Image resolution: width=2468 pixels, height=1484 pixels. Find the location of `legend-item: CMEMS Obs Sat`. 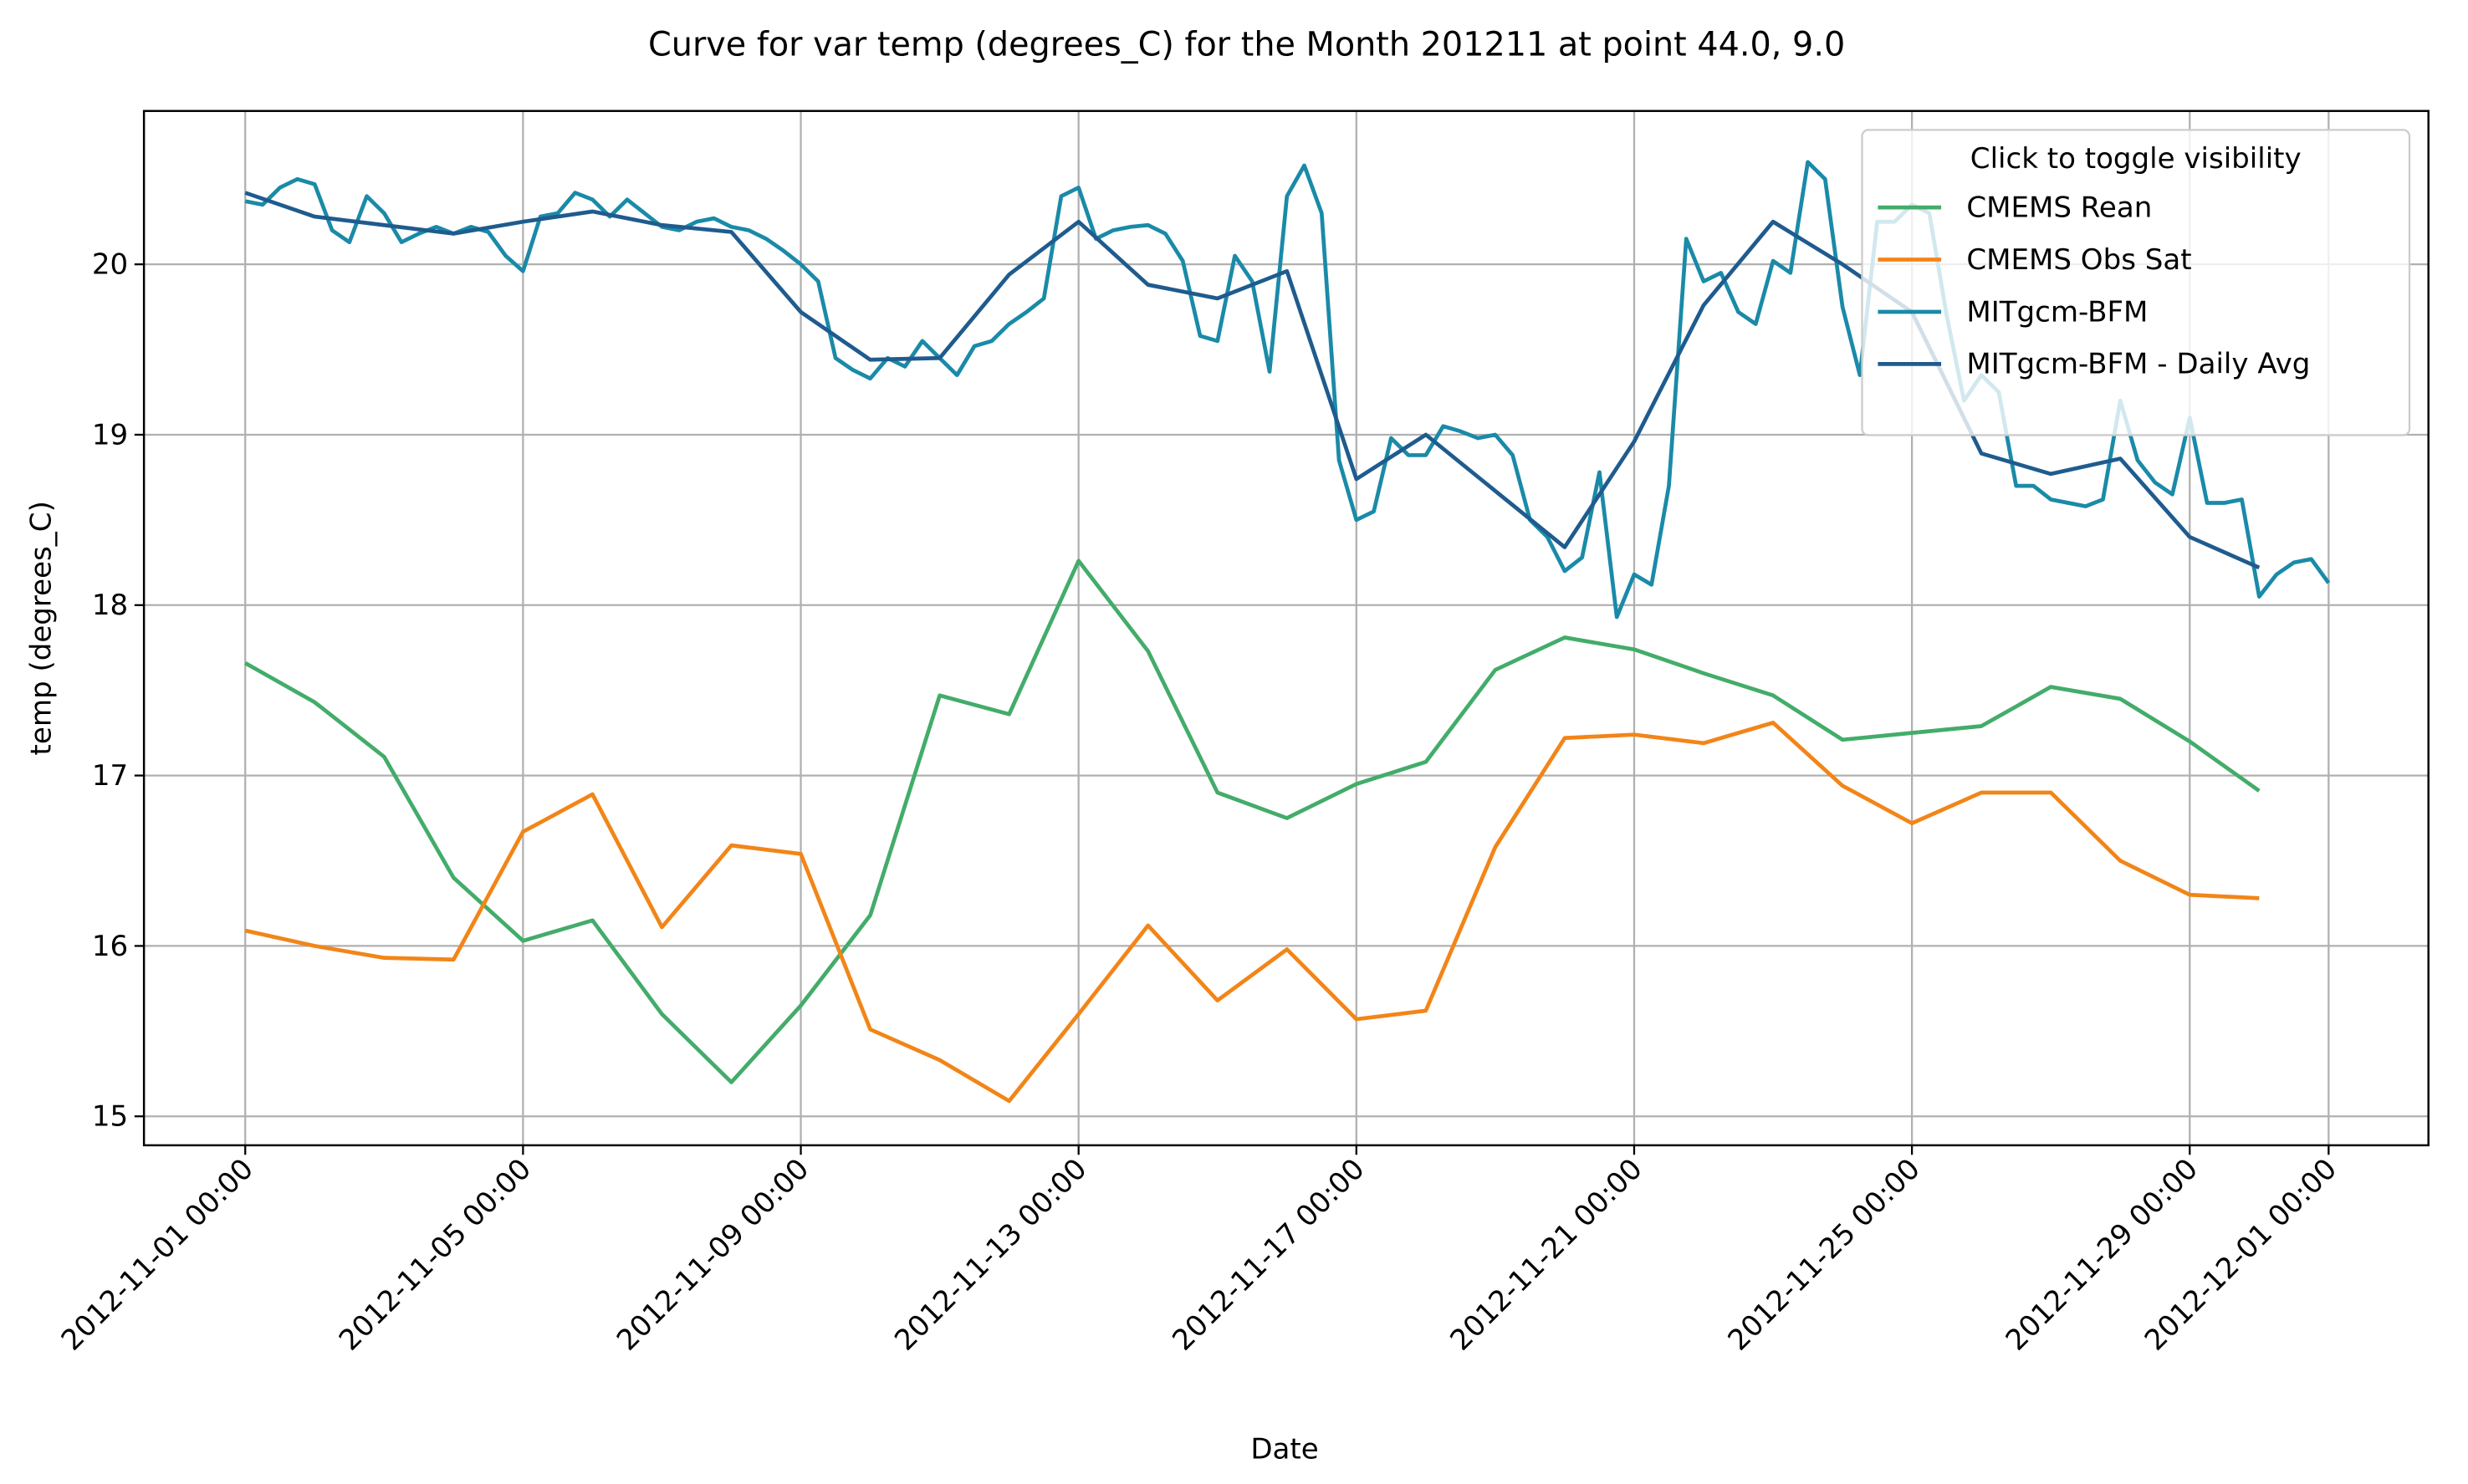

legend-item: CMEMS Obs Sat is located at coordinates (2035, 260).